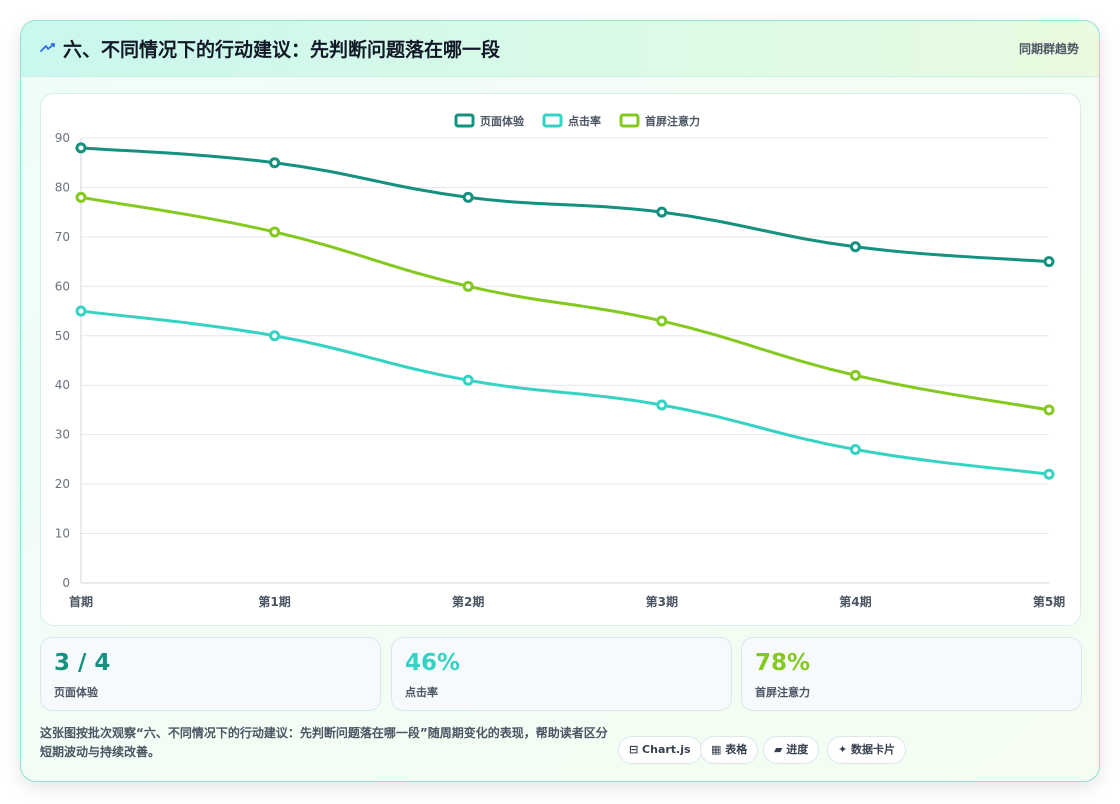 This screenshot has height=804, width=1120. Describe the element at coordinates (783, 663) in the screenshot. I see `stat-value: 78%` at that location.